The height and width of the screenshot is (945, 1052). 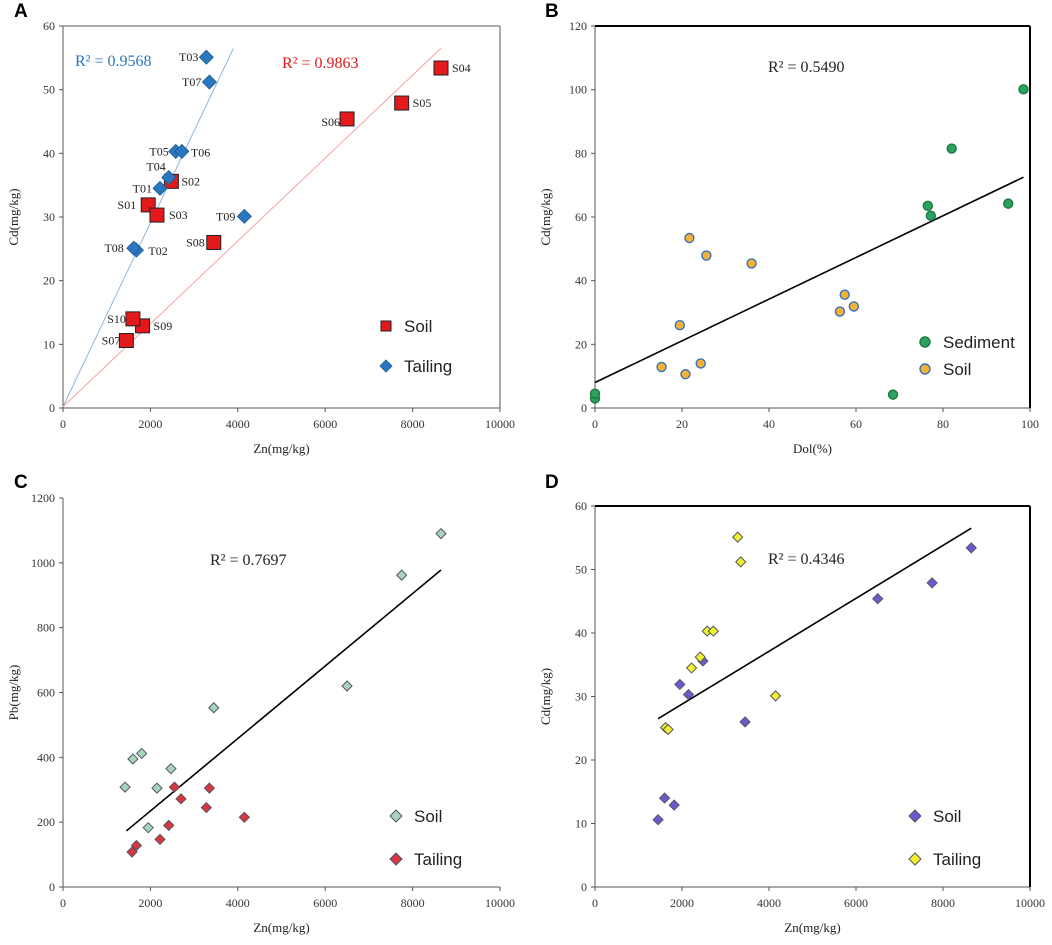 I want to click on point-label: S09, so click(x=163, y=326).